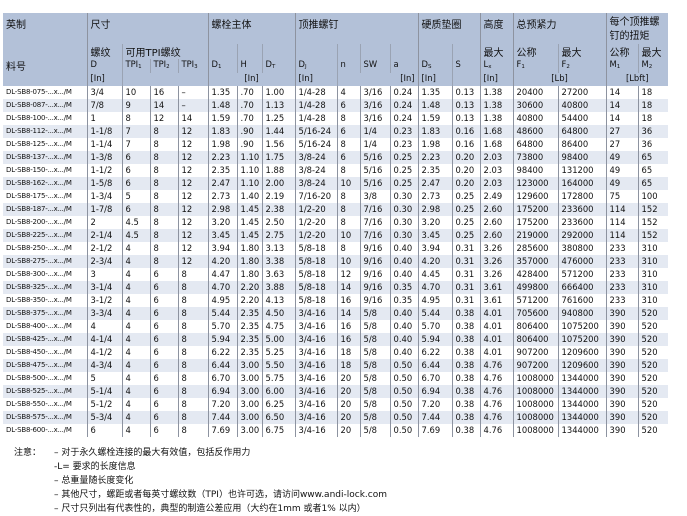 This screenshot has height=516, width=687. I want to click on table-cell: 233600, so click(582, 209).